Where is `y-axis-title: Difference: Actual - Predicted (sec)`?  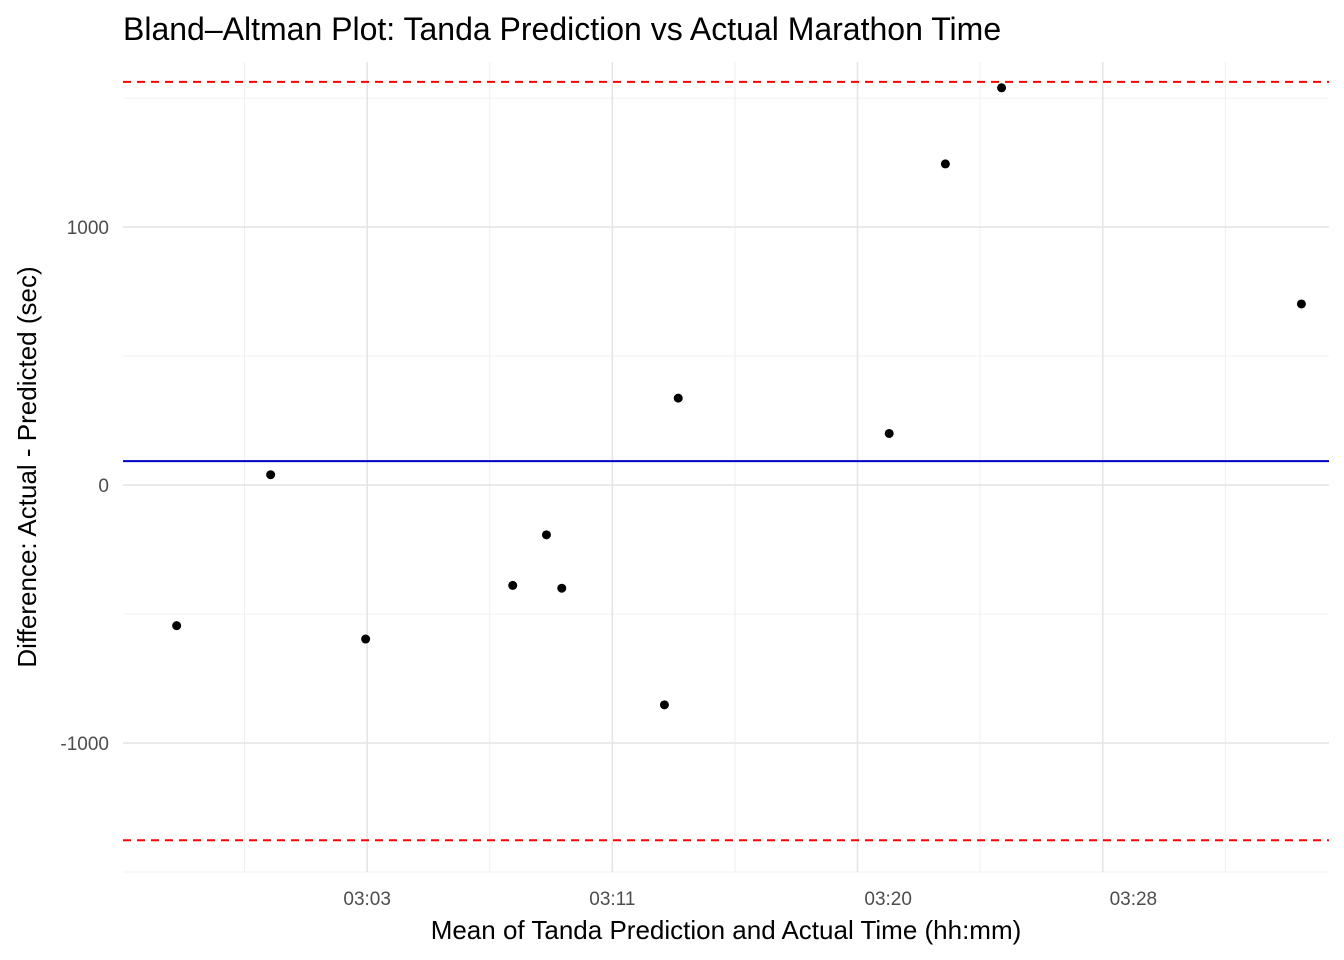
y-axis-title: Difference: Actual - Predicted (sec) is located at coordinates (27, 466).